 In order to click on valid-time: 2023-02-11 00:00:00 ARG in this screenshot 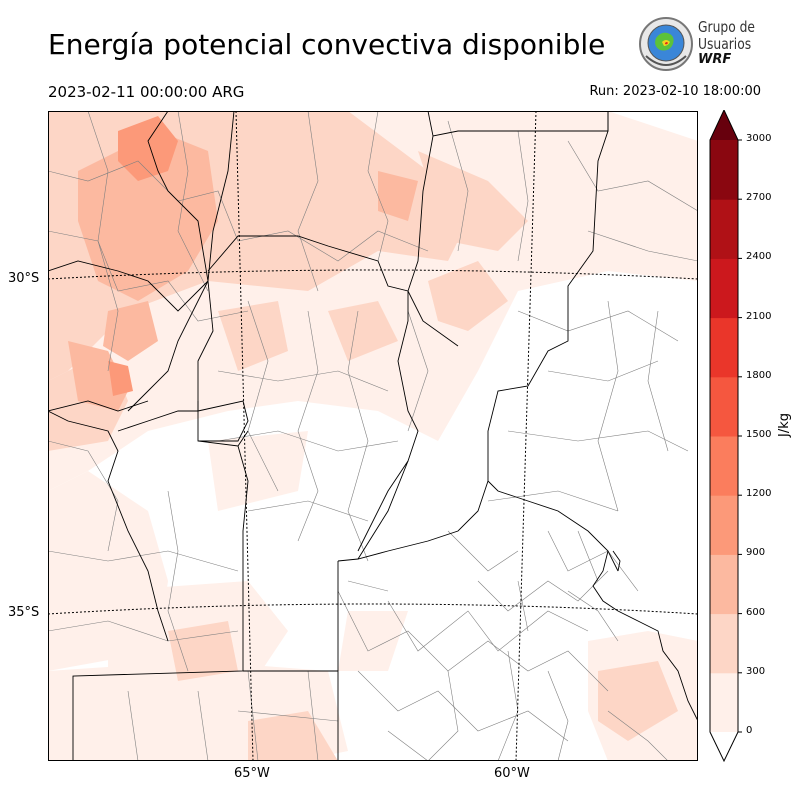, I will do `click(146, 92)`.